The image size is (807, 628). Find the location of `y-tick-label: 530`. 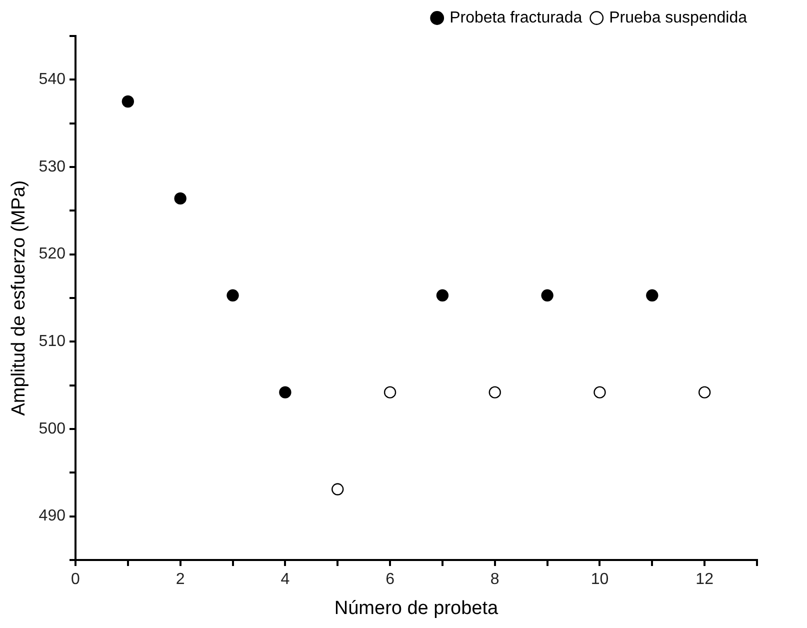

y-tick-label: 530 is located at coordinates (52, 167).